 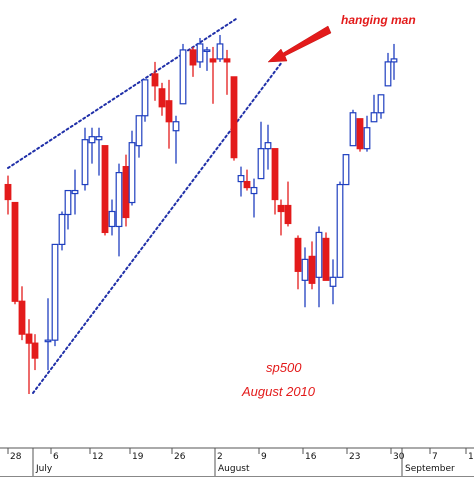 What do you see at coordinates (341, 38) in the screenshot?
I see `hanging-man-callout: hanging man` at bounding box center [341, 38].